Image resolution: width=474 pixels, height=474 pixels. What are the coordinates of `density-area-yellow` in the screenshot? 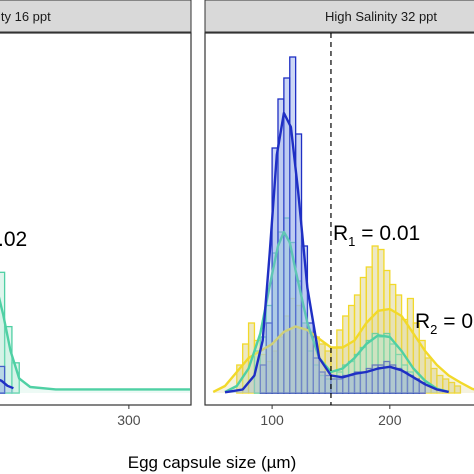 It's located at (343, 351).